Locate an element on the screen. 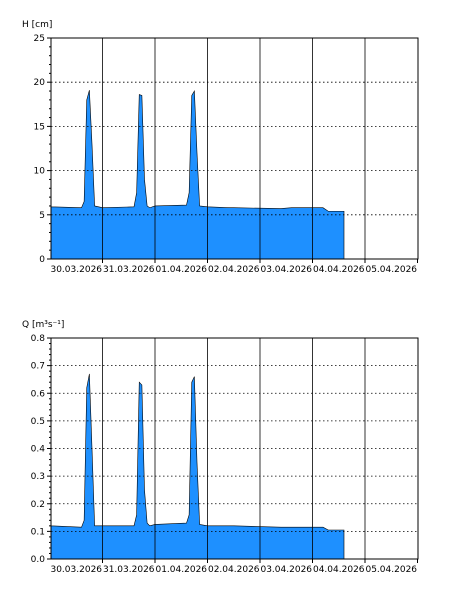 The image size is (450, 600). y-tick-label: 0.8 is located at coordinates (38, 339).